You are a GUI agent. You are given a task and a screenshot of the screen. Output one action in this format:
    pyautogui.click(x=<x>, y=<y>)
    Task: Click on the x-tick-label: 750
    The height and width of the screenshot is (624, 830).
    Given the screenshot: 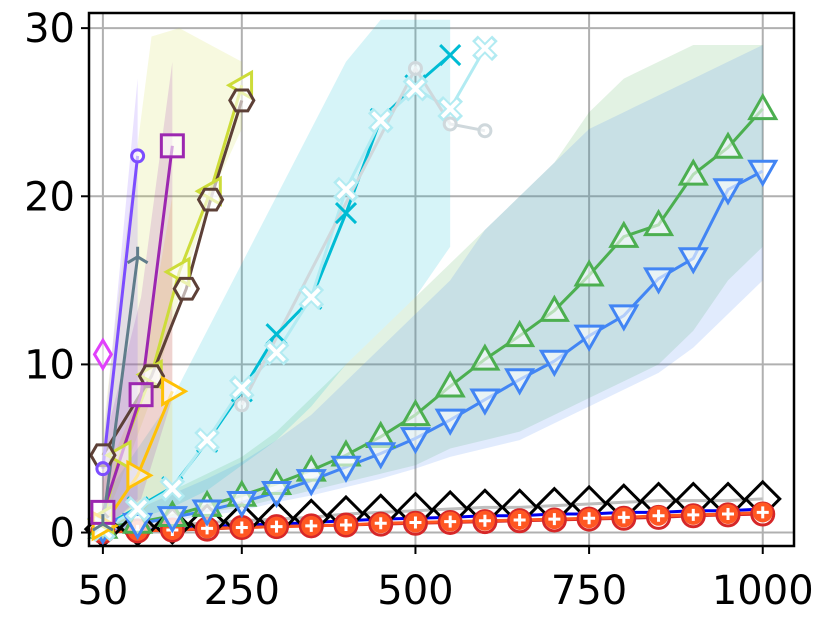 What is the action you would take?
    pyautogui.click(x=589, y=591)
    